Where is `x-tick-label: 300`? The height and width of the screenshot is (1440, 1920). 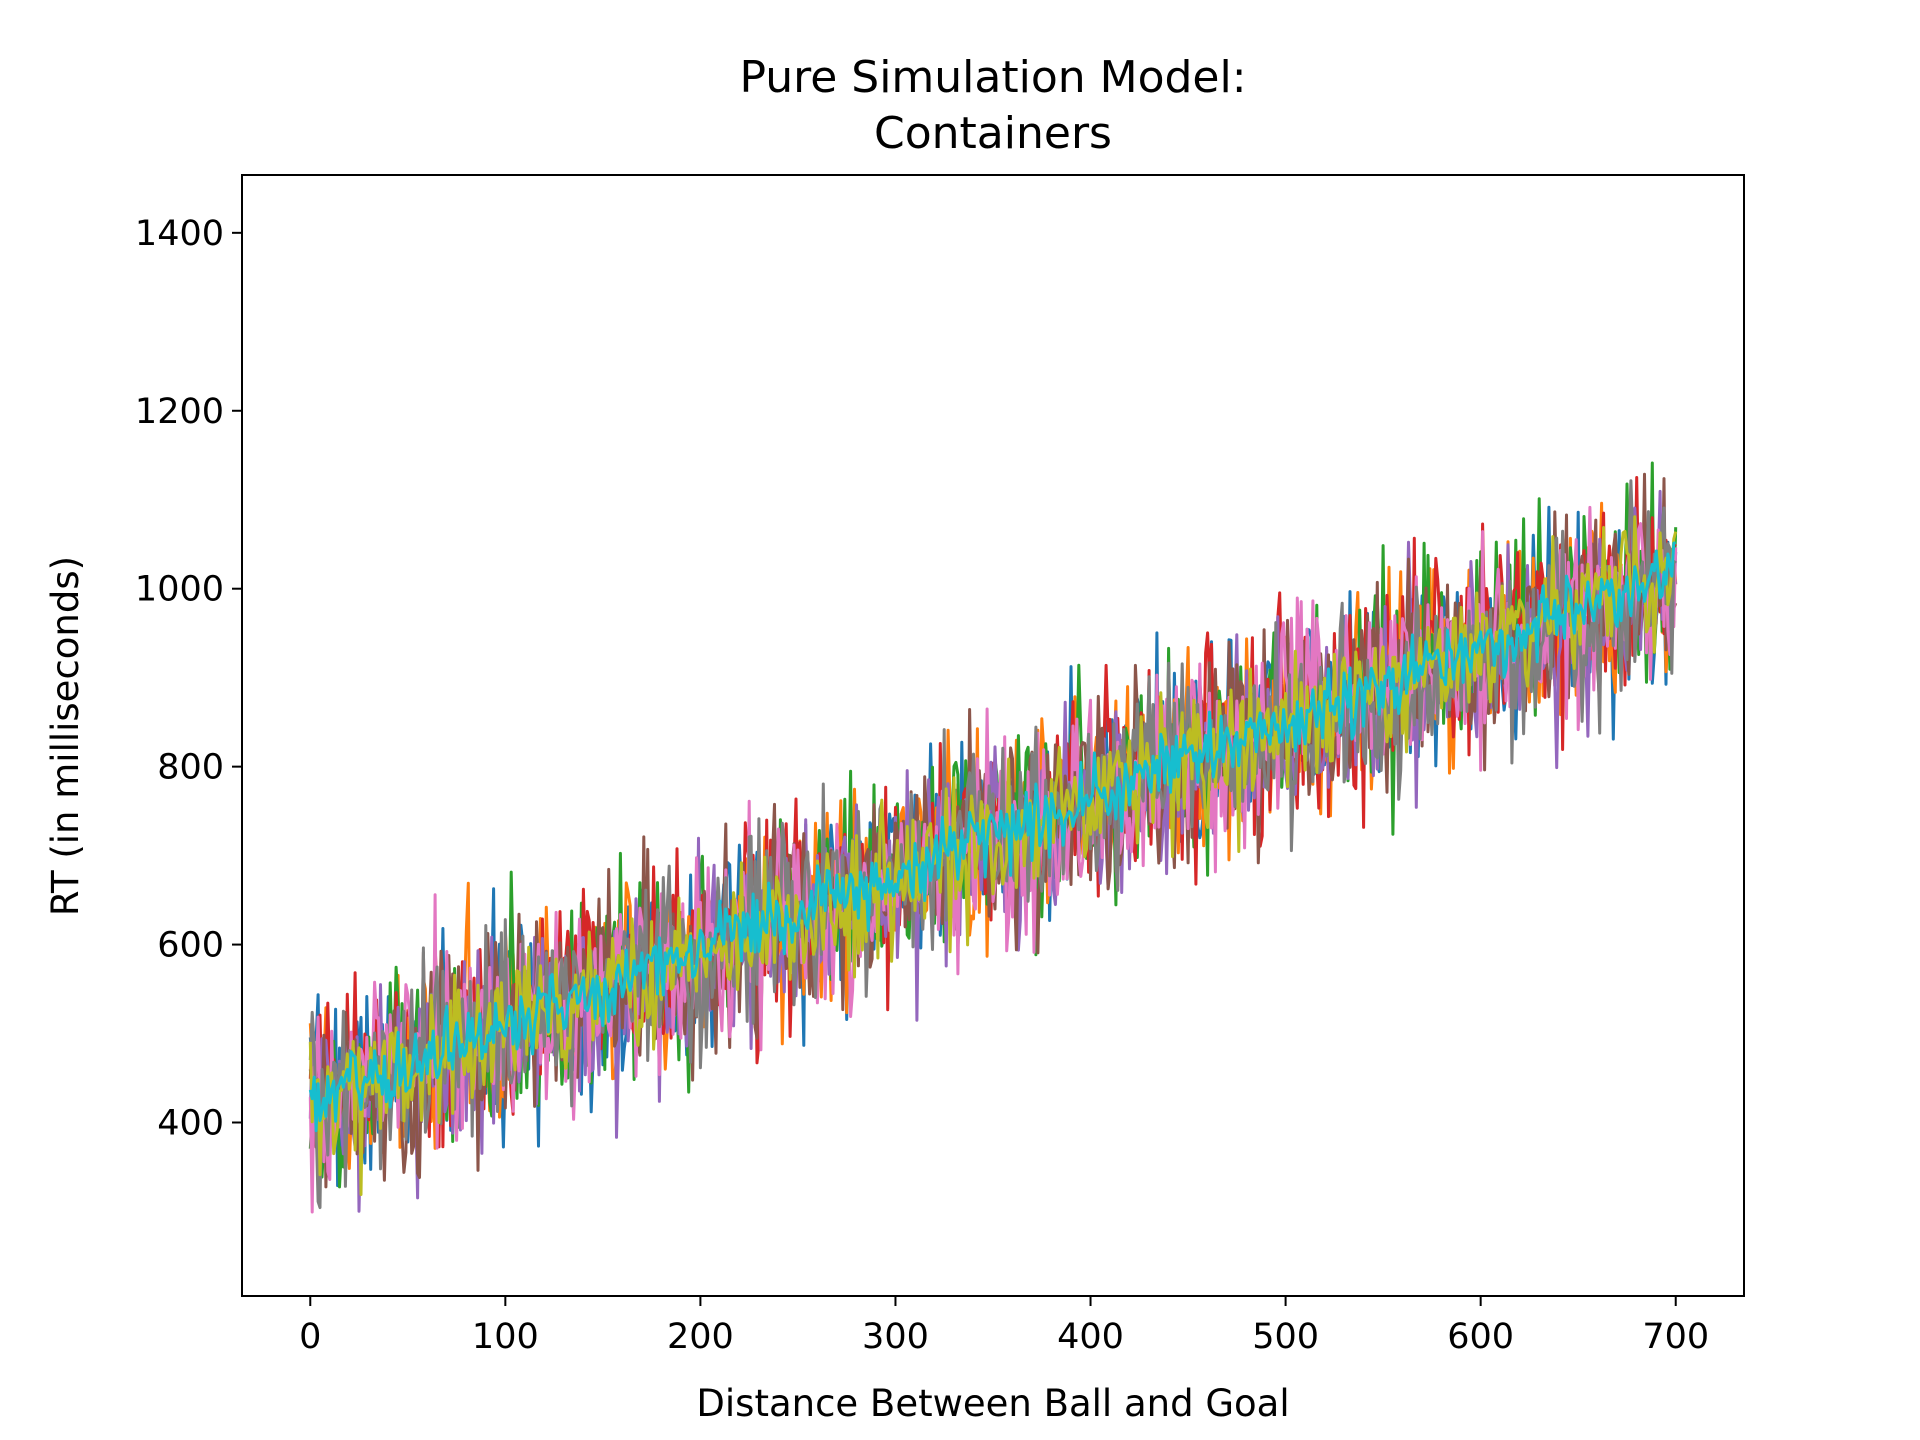 x-tick-label: 300 is located at coordinates (895, 1337).